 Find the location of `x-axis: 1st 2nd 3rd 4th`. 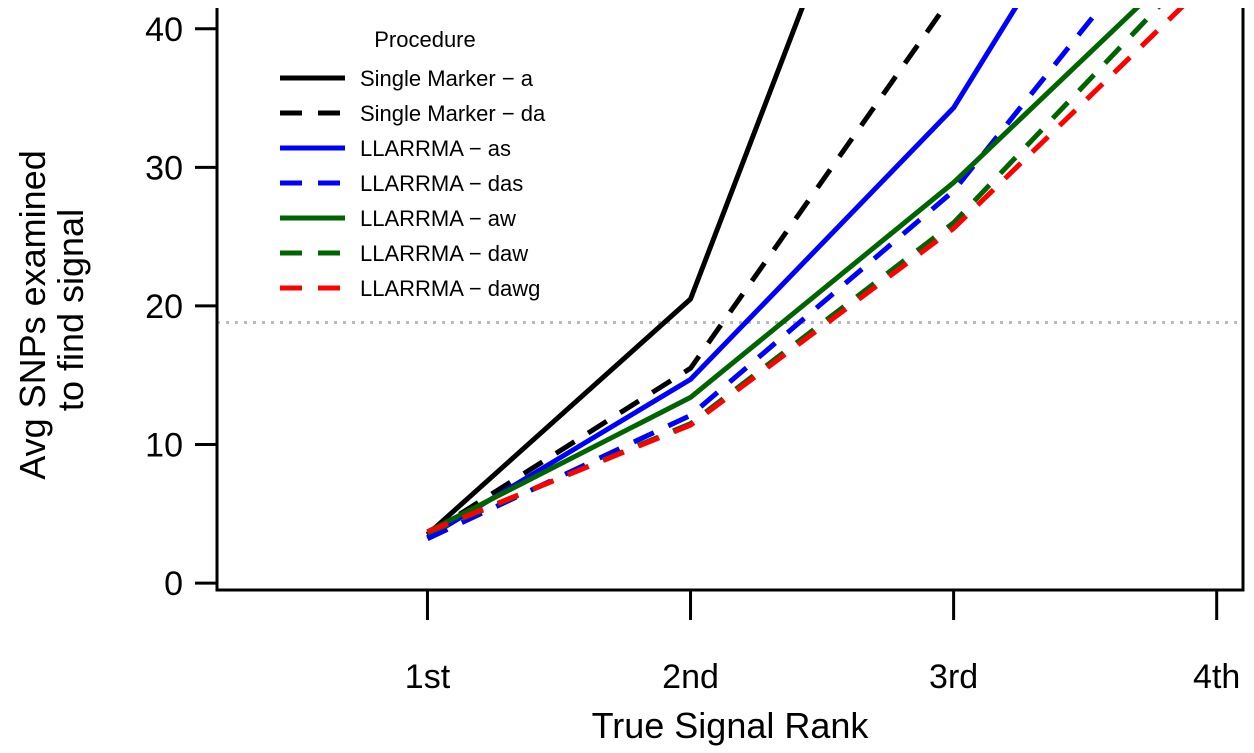

x-axis: 1st 2nd 3rd 4th is located at coordinates (822, 643).